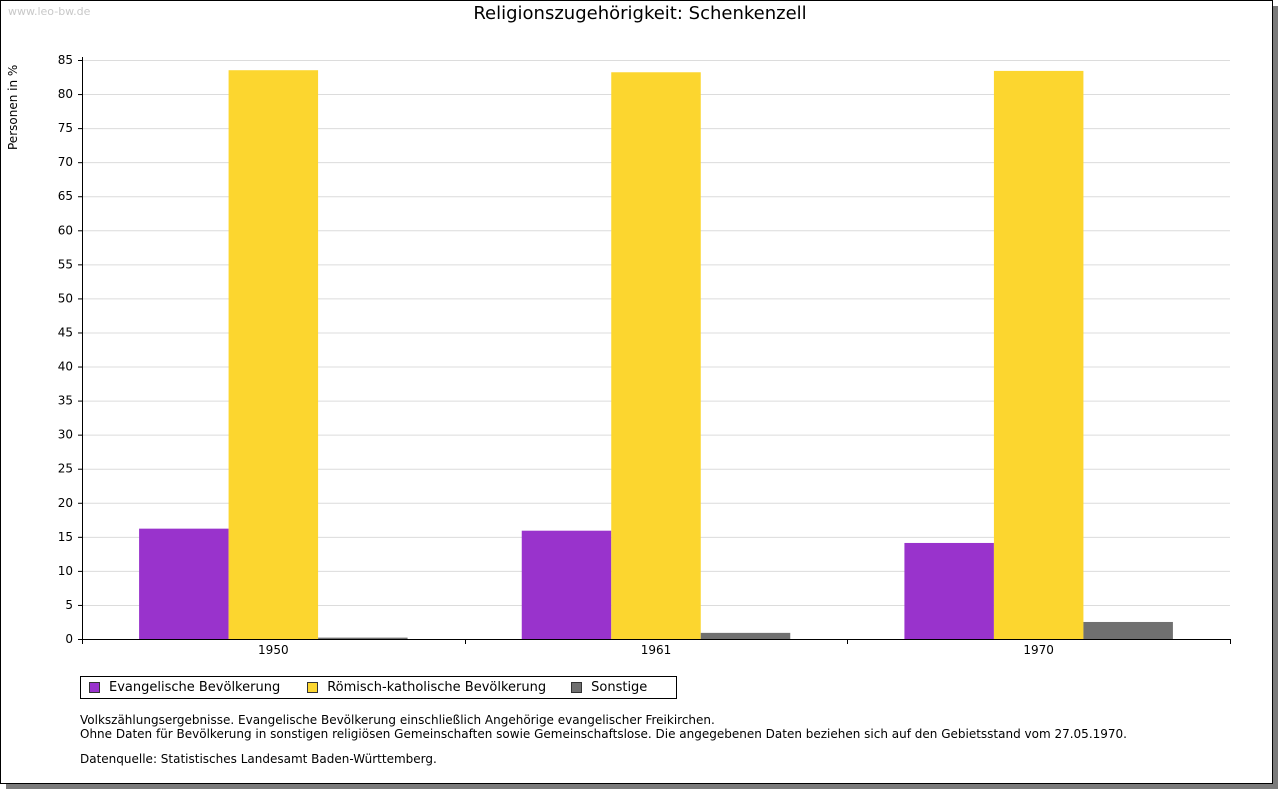 The height and width of the screenshot is (791, 1280). What do you see at coordinates (65, 94) in the screenshot?
I see `y-tick-label: 80` at bounding box center [65, 94].